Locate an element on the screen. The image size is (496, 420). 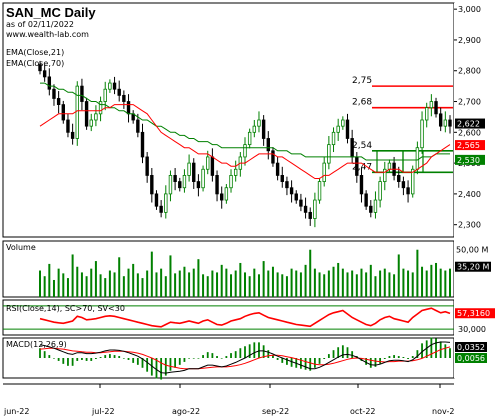
macd-tag-text: 0,0352 is located at coordinates (471, 347).